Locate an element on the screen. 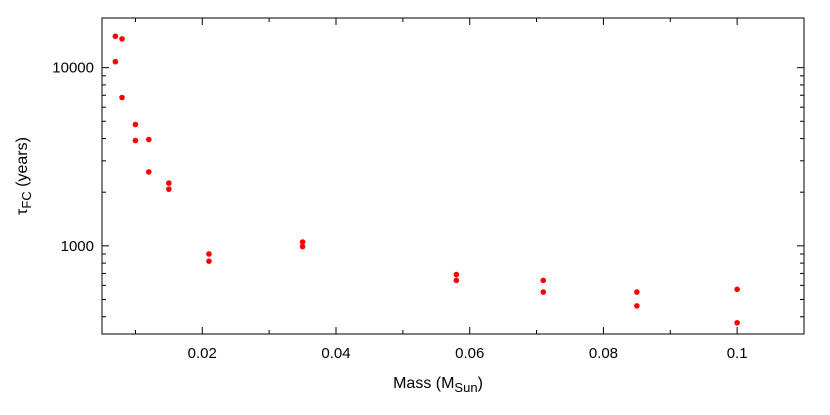  y-axis-title-subscript: FC is located at coordinates (26, 199).